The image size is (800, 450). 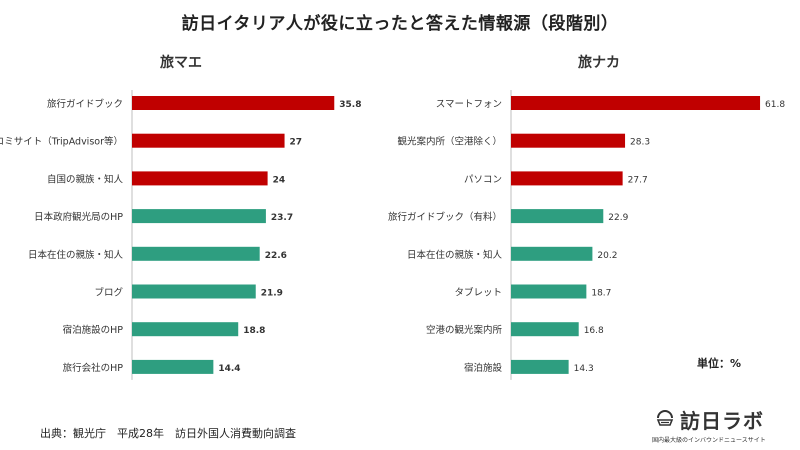 What do you see at coordinates (599, 63) in the screenshot?
I see `panel-title-right: 旅ナカ` at bounding box center [599, 63].